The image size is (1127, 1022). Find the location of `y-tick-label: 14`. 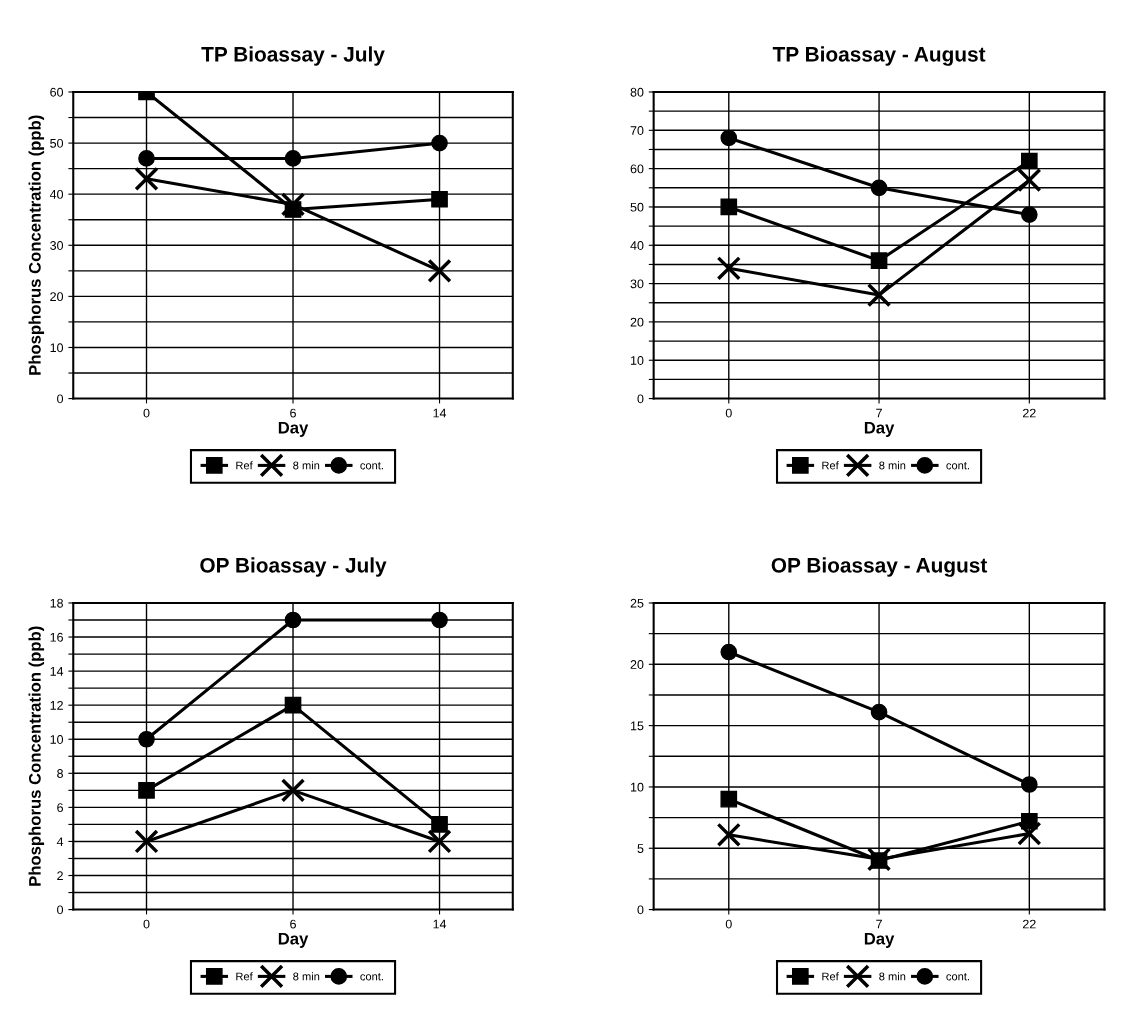

y-tick-label: 14 is located at coordinates (57, 671).